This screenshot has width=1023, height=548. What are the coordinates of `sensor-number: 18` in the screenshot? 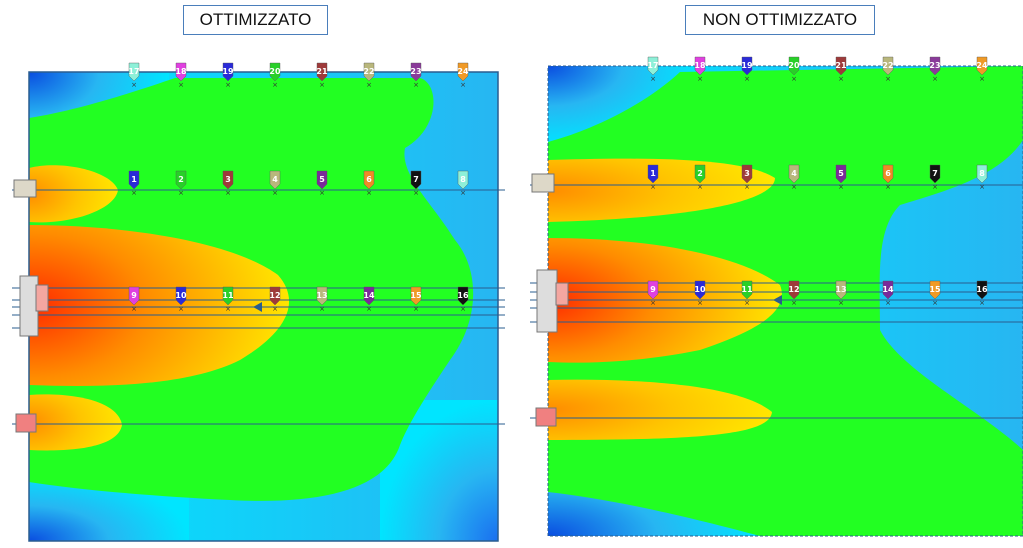 It's located at (181, 71).